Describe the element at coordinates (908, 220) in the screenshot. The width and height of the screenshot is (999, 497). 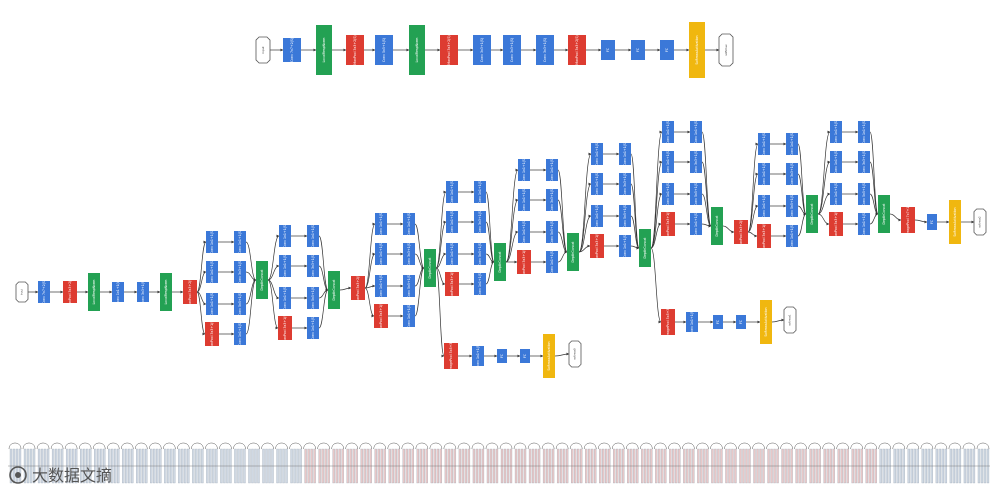
I see `node-label: AveragePool 7x7+1(V)` at that location.